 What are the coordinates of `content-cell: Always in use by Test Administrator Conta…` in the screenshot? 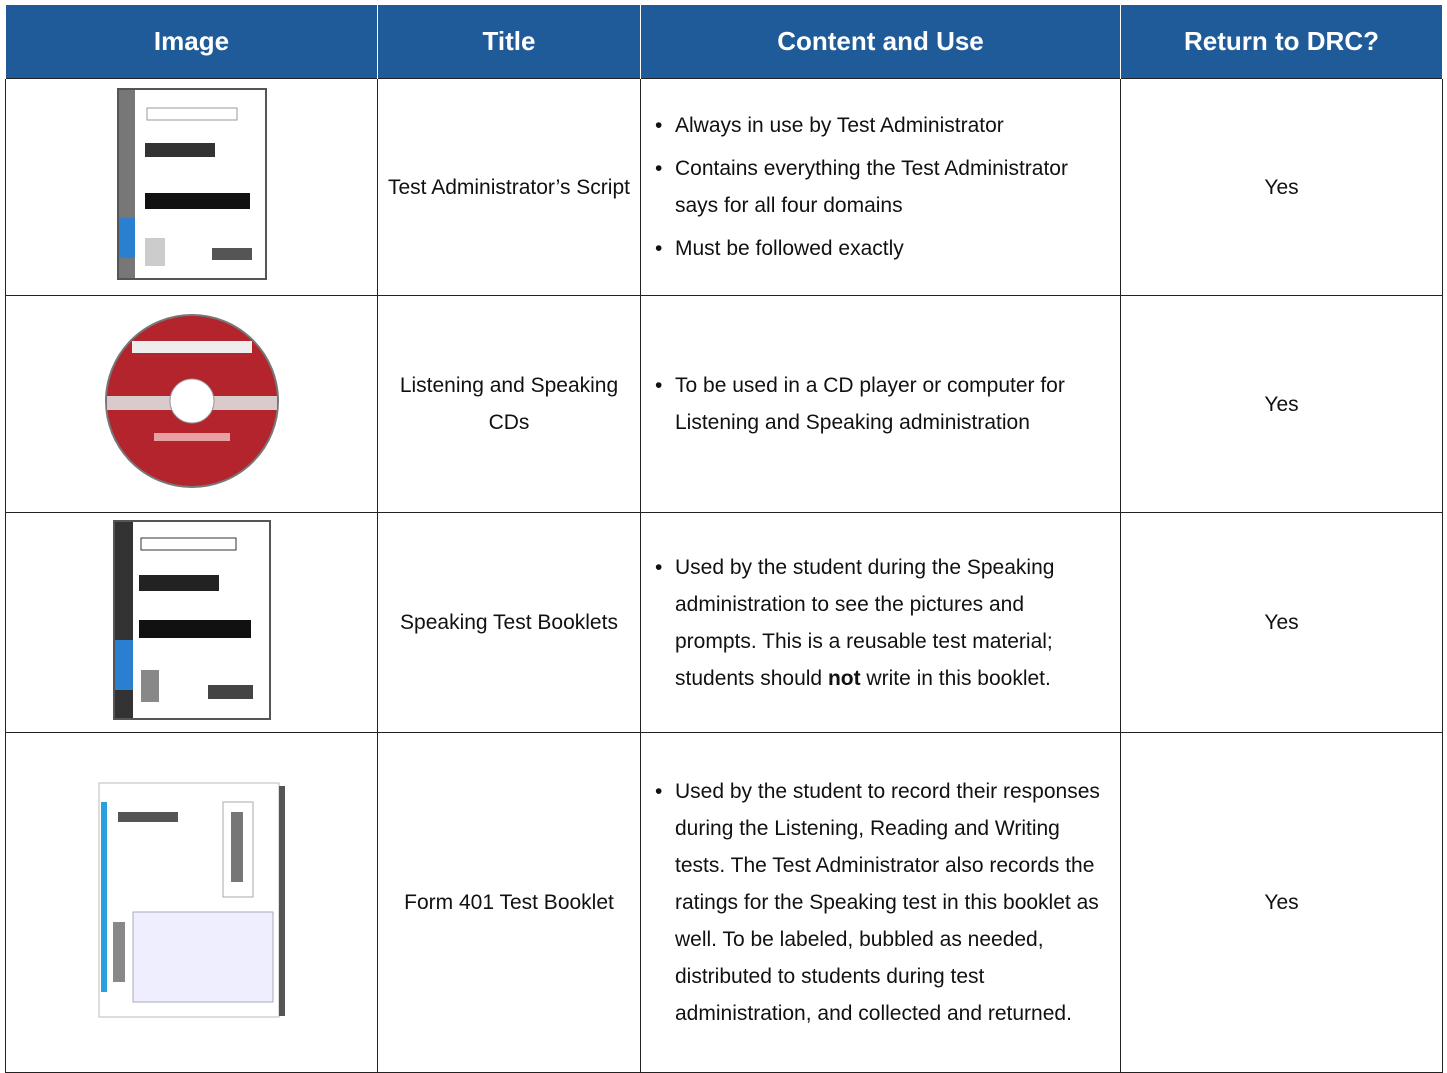 It's located at (880, 187).